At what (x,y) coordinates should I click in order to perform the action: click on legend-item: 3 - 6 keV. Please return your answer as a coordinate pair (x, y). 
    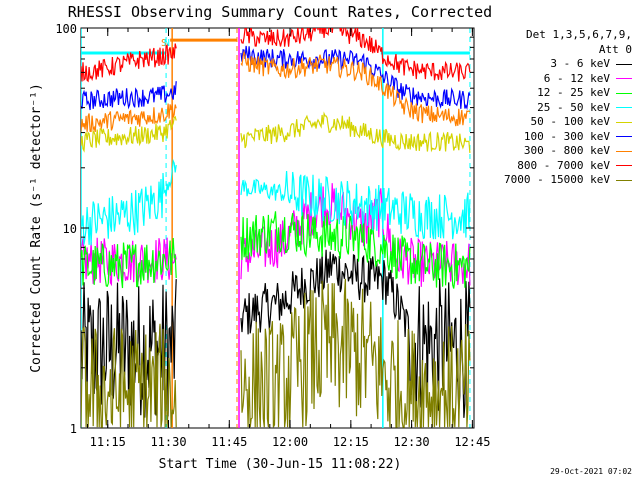
    Looking at the image, I should click on (552, 64).